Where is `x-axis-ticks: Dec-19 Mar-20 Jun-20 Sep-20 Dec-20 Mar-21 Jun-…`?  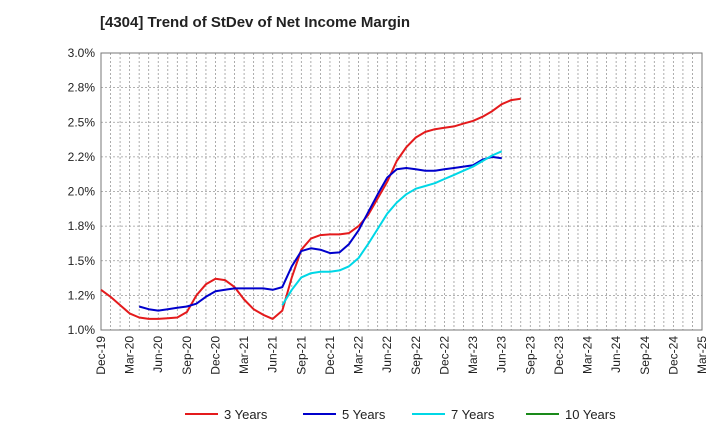
x-axis-ticks: Dec-19 Mar-20 Jun-20 Sep-20 Dec-20 Mar-21 Jun-… is located at coordinates (401, 355).